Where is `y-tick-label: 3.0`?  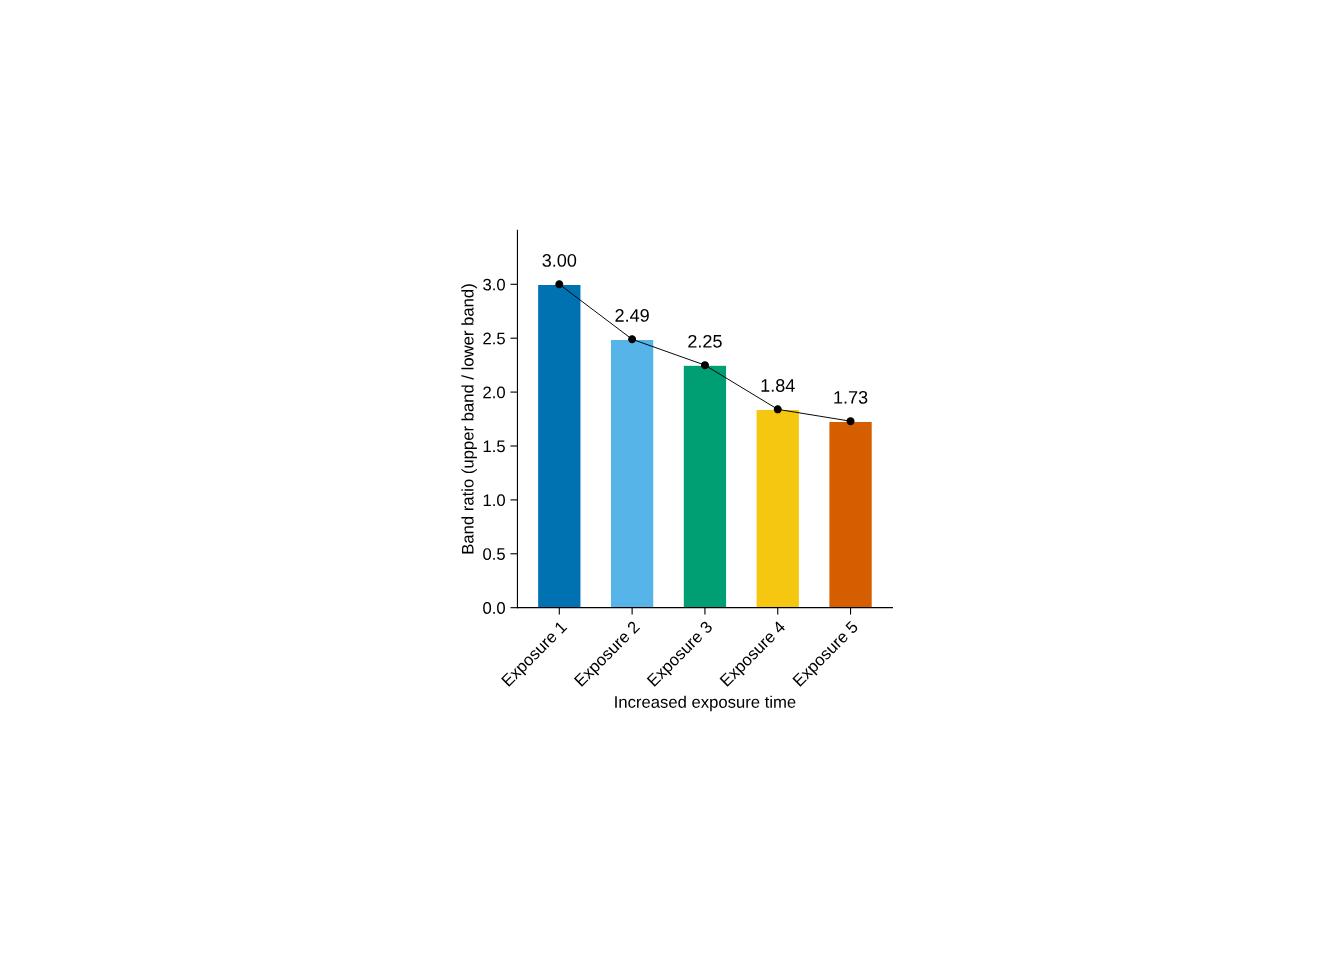 y-tick-label: 3.0 is located at coordinates (494, 284).